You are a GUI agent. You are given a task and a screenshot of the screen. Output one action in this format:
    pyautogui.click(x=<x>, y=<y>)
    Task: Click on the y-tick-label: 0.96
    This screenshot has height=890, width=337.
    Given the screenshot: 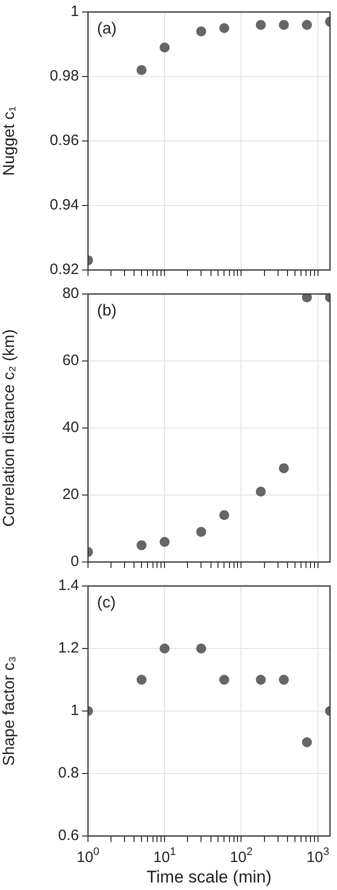 What is the action you would take?
    pyautogui.click(x=64, y=141)
    